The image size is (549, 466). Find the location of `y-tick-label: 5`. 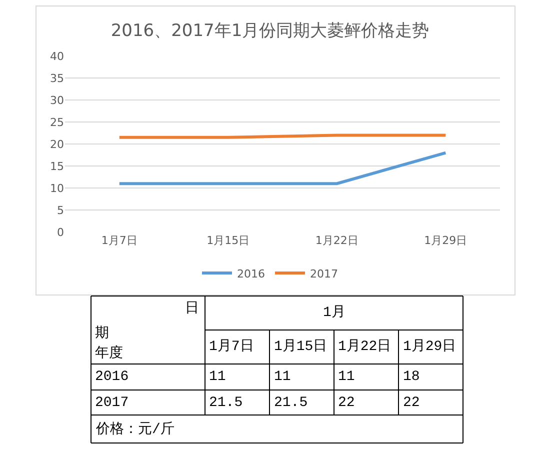

y-tick-label: 5 is located at coordinates (60, 210).